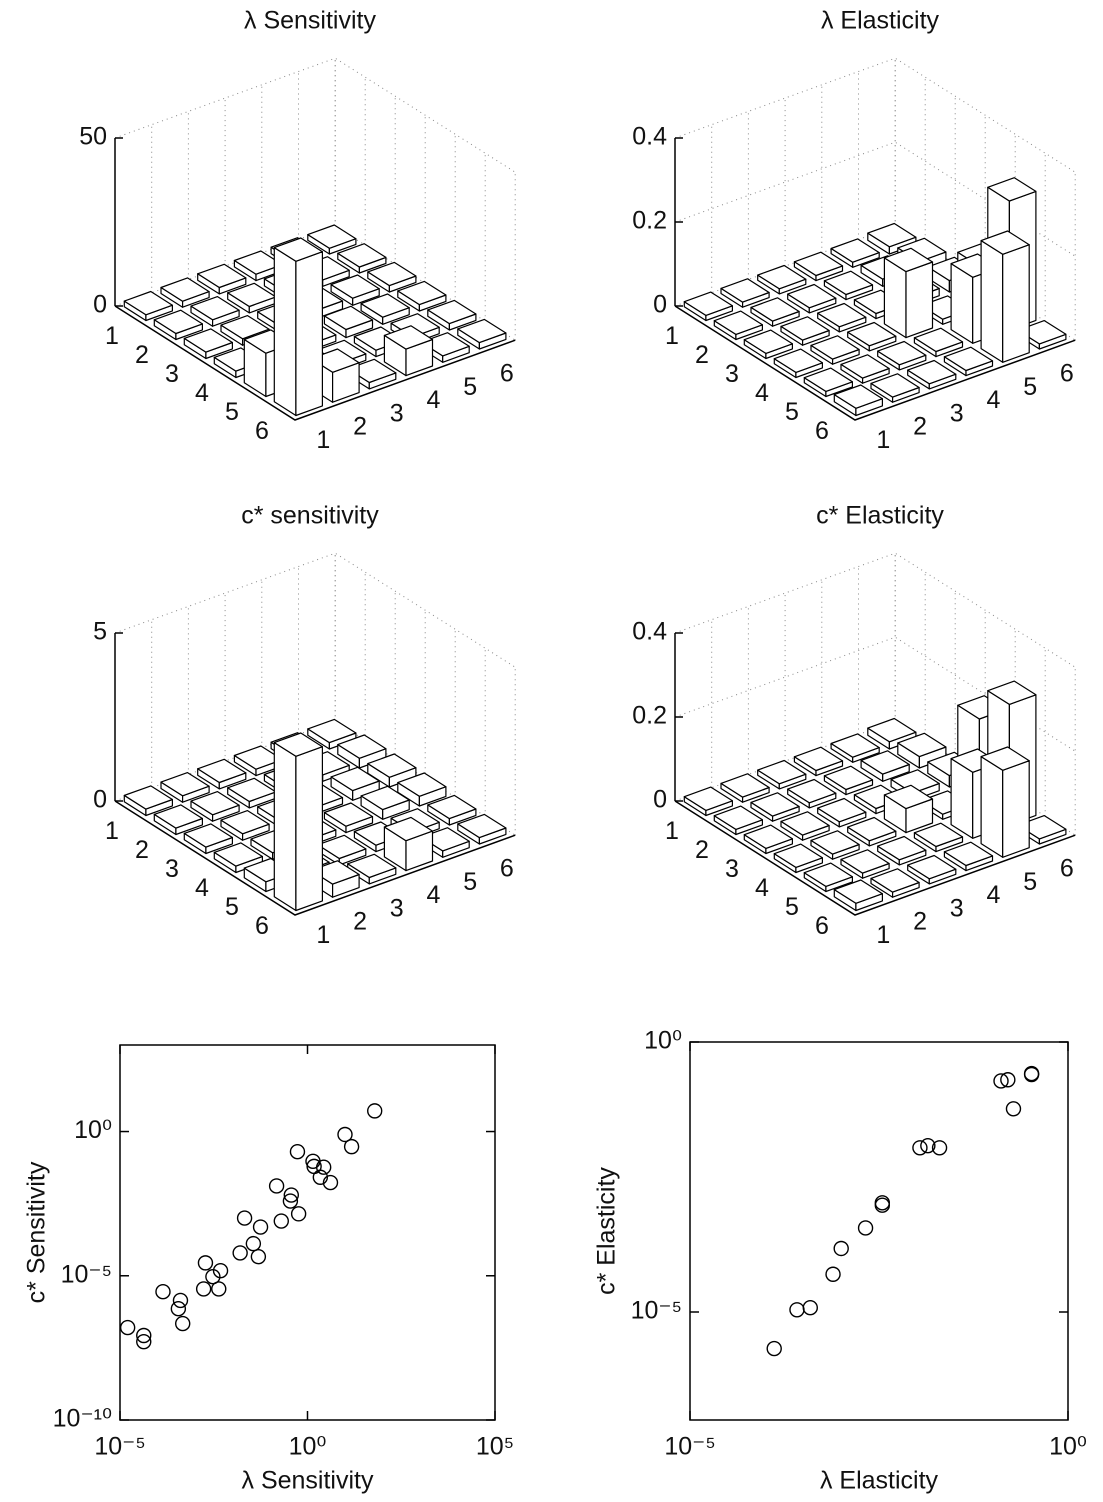  I want to click on column-label: 6, so click(1067, 868).